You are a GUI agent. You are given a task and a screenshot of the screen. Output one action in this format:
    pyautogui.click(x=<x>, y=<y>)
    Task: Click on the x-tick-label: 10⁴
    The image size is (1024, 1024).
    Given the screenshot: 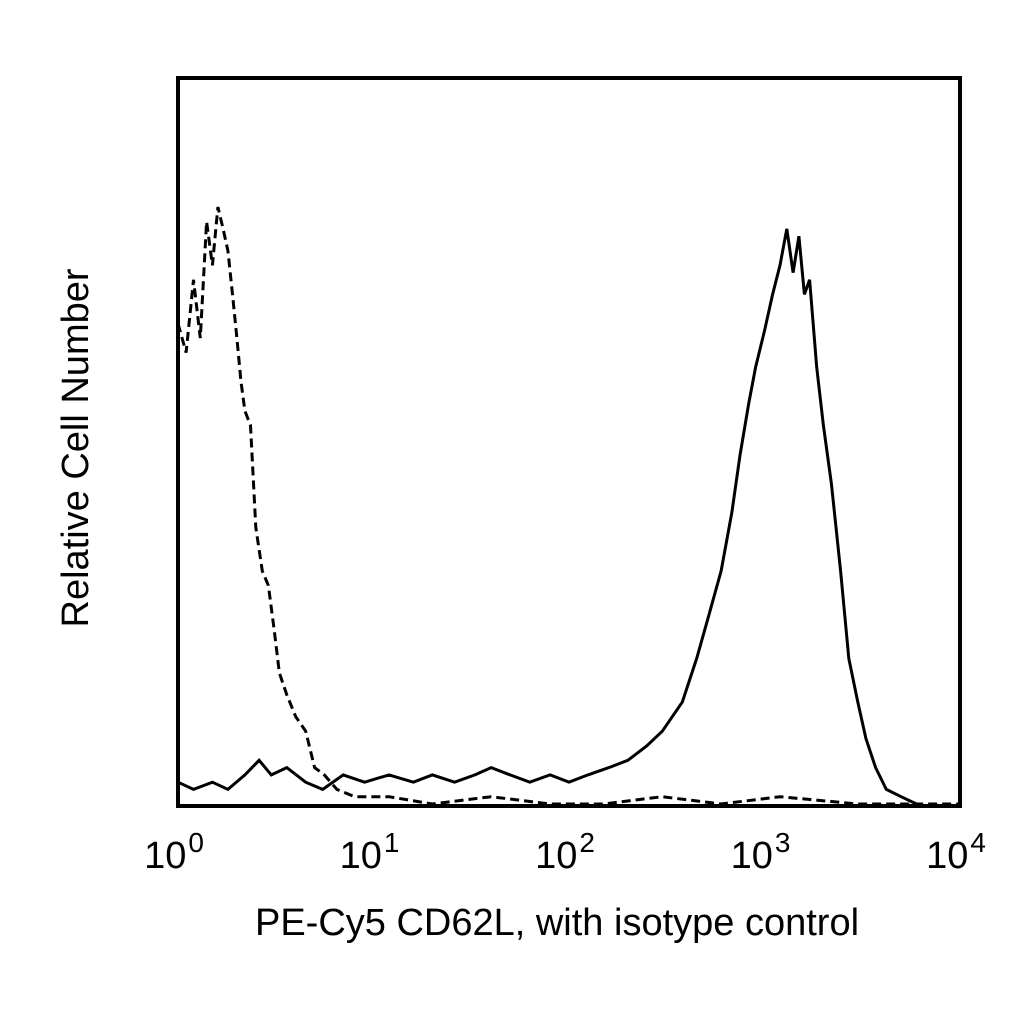 What is the action you would take?
    pyautogui.click(x=956, y=852)
    